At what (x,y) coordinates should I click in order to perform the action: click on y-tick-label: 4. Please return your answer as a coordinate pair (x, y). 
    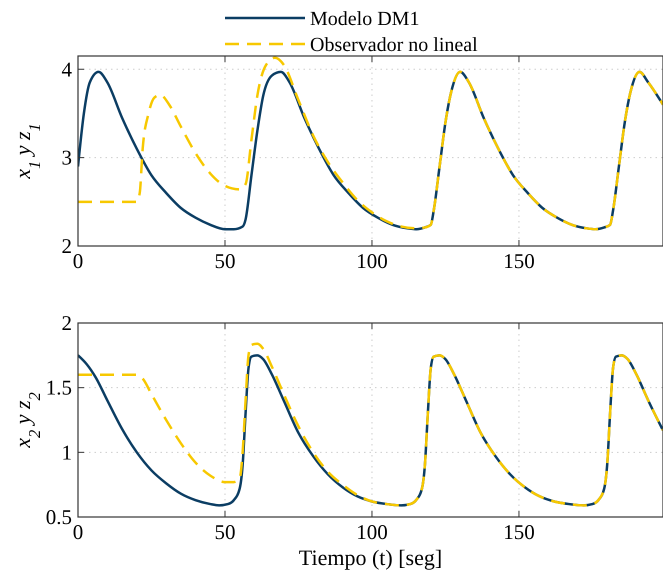
    Looking at the image, I should click on (67, 69).